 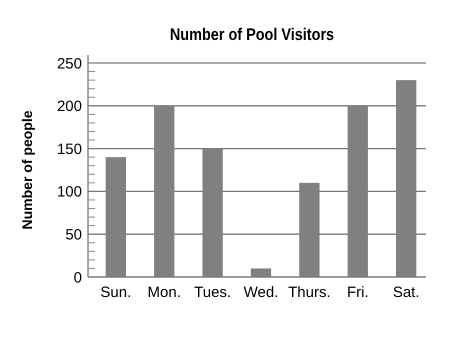 I want to click on x-tick-label: Wed., so click(x=261, y=292).